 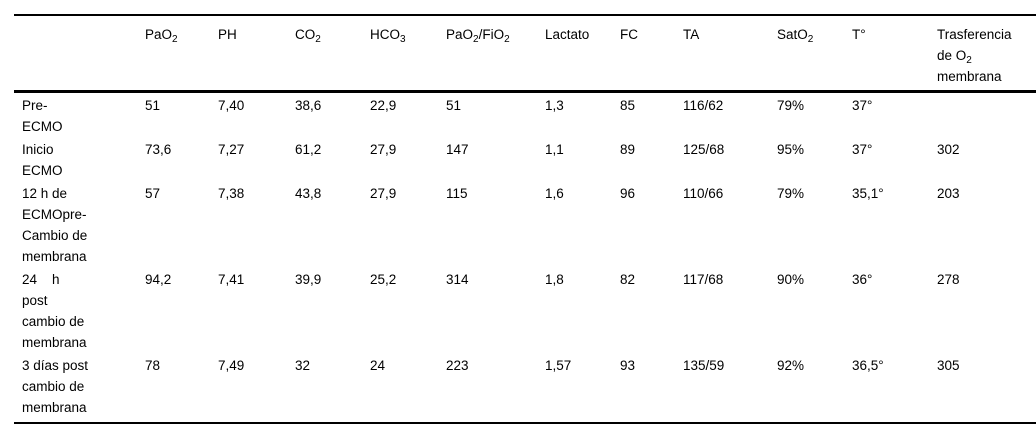 What do you see at coordinates (969, 76) in the screenshot?
I see `header-line: membrana` at bounding box center [969, 76].